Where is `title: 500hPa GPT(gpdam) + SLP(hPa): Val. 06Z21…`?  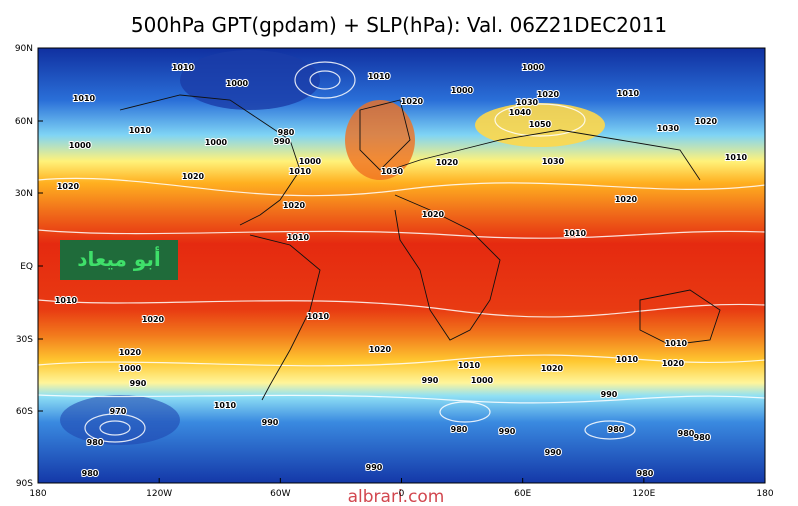
title: 500hPa GPT(gpdam) + SLP(hPa): Val. 06Z21… is located at coordinates (399, 25).